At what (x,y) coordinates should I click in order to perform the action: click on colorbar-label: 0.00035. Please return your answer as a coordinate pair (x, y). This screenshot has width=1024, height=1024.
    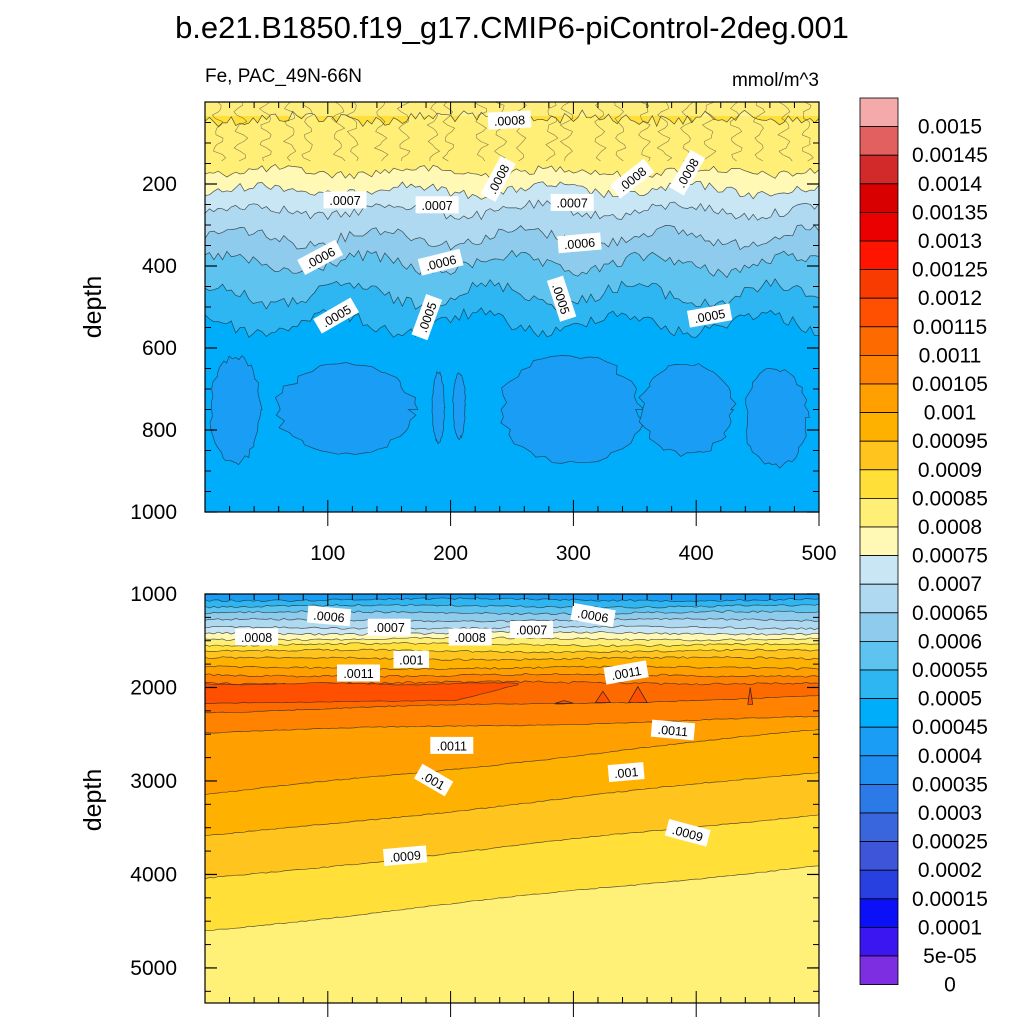
    Looking at the image, I should click on (950, 784).